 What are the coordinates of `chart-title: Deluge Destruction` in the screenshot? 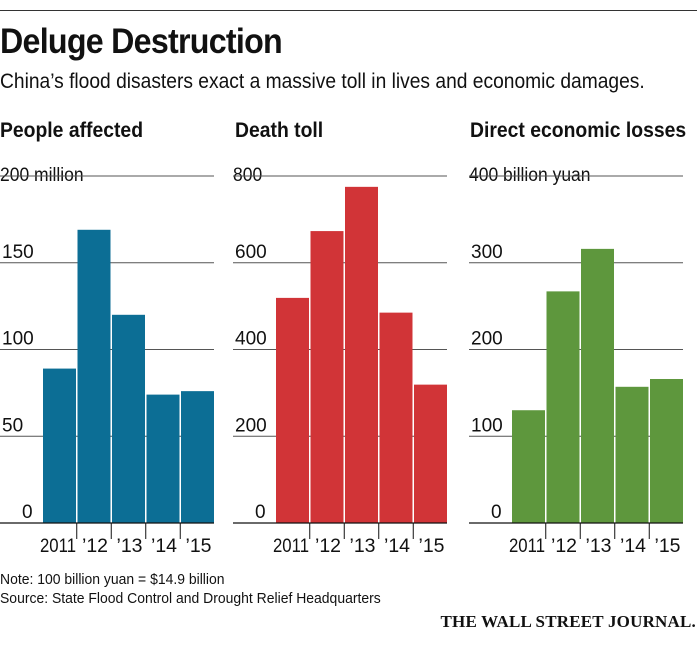 It's located at (141, 41).